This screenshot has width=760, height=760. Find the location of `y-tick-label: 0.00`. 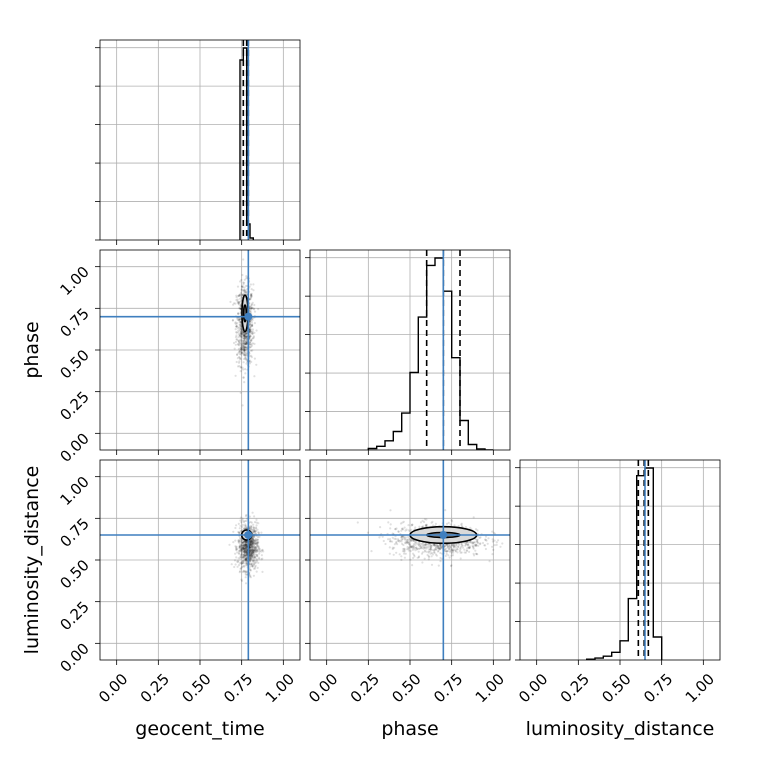

y-tick-label: 0.00 is located at coordinates (74, 657).